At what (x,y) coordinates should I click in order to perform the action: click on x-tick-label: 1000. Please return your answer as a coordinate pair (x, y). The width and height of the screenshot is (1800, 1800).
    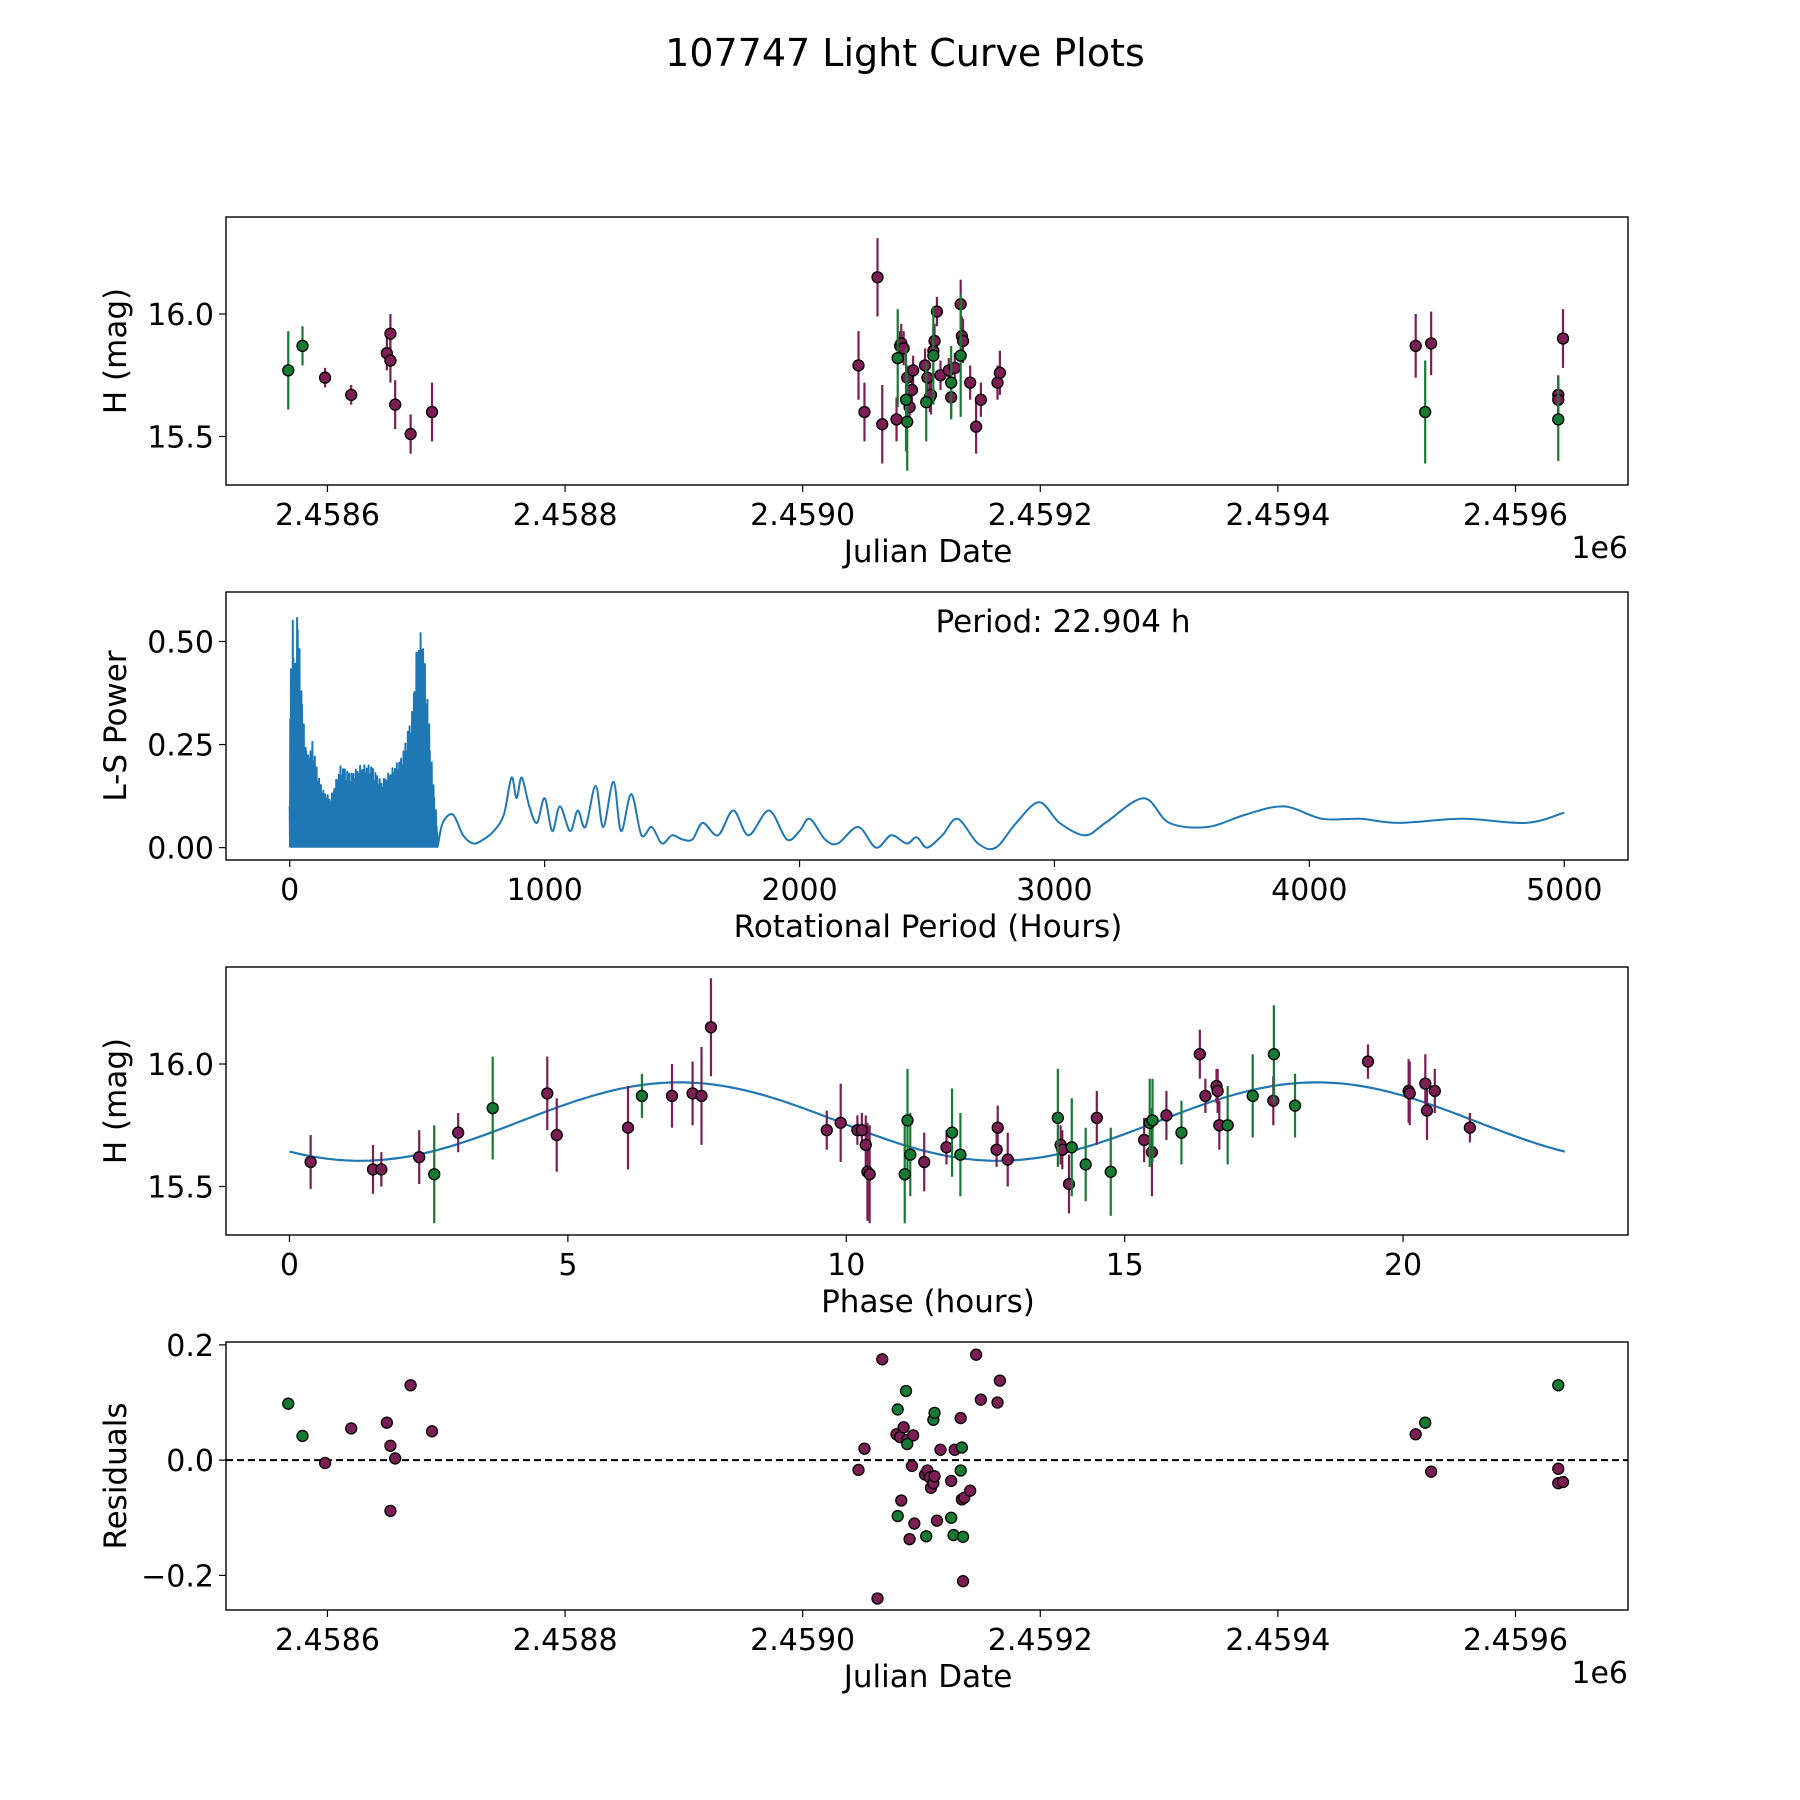
    Looking at the image, I should click on (544, 890).